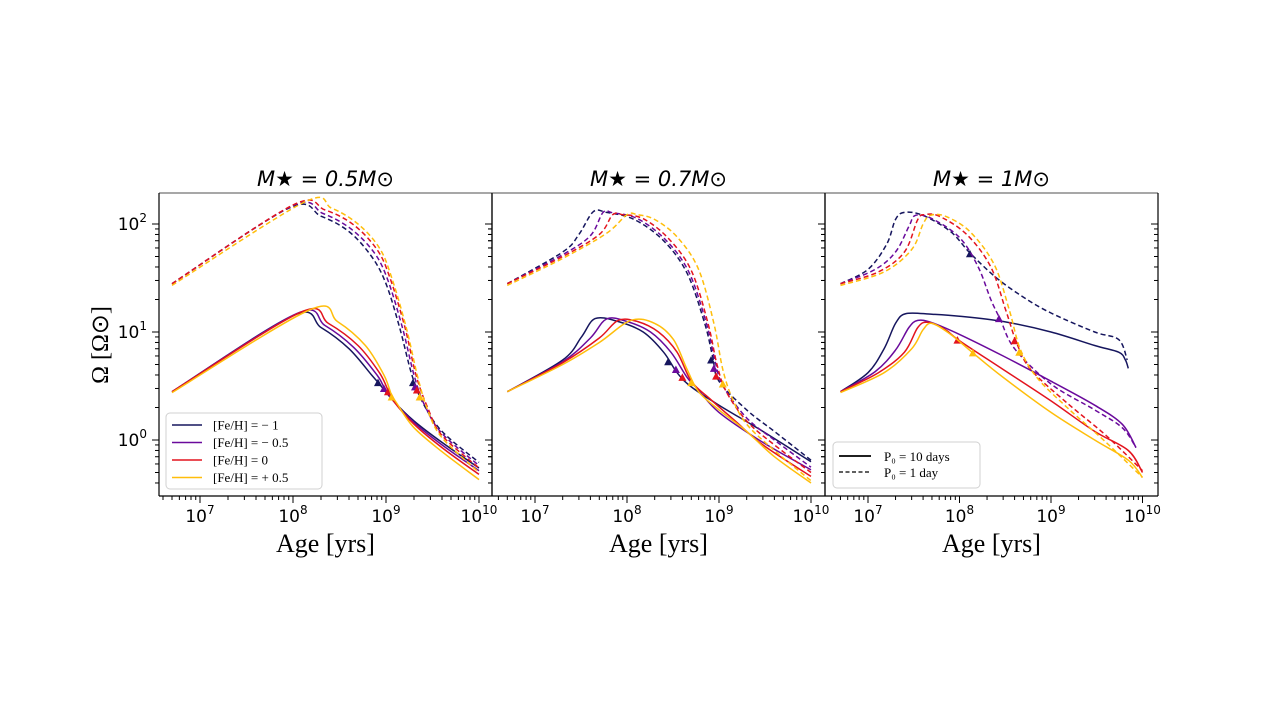 This screenshot has height=721, width=1270. I want to click on panel-title: M★ = 1M⊙, so click(991, 179).